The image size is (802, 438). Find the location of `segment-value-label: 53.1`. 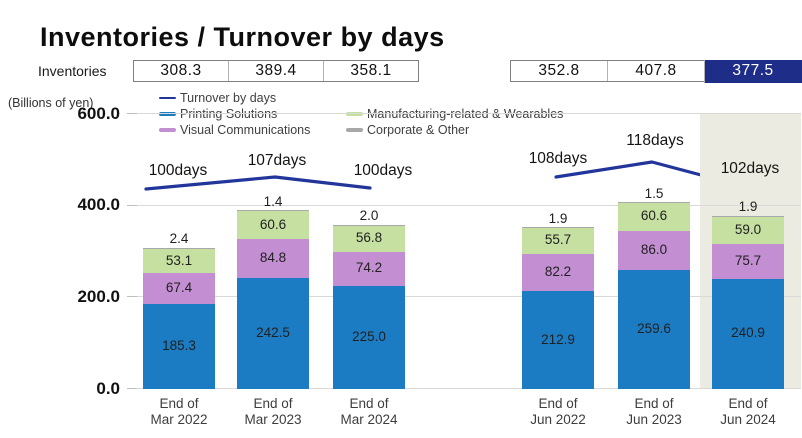

segment-value-label: 53.1 is located at coordinates (179, 260).